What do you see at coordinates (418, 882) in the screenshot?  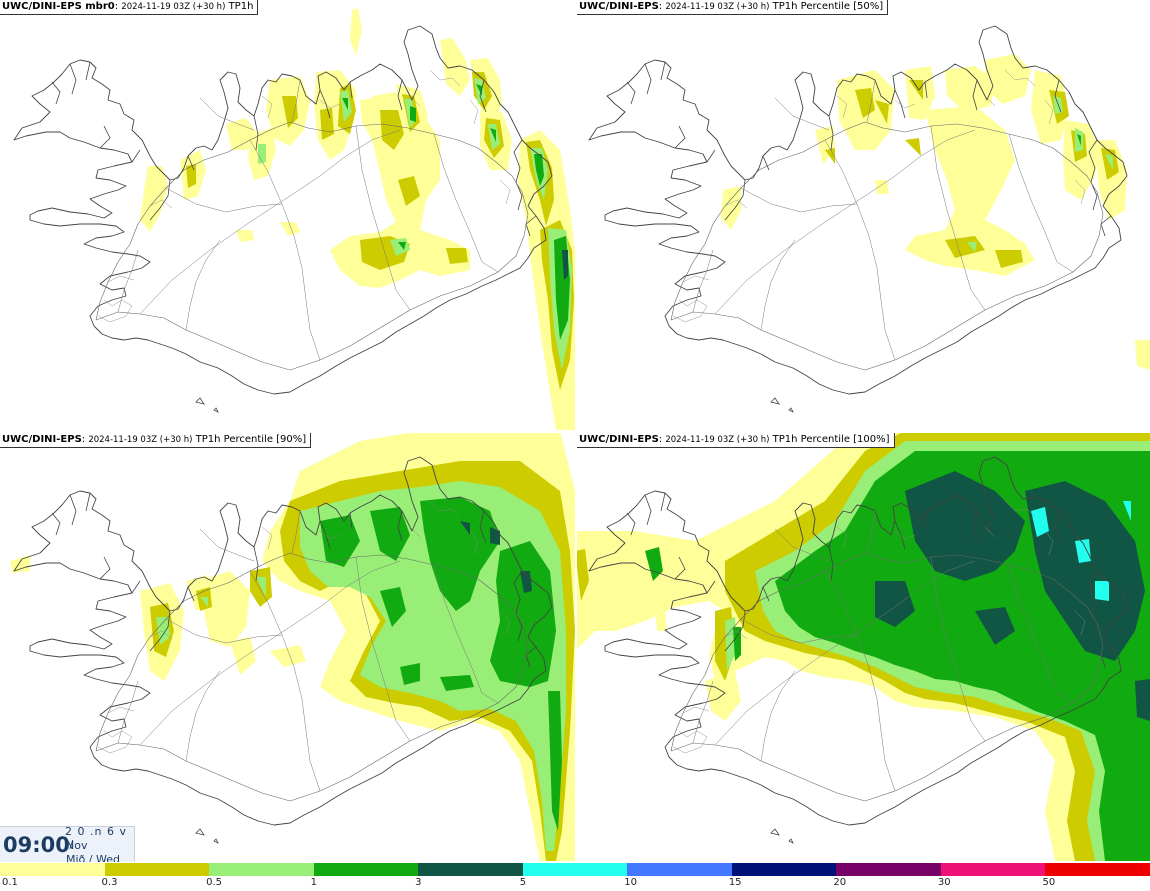 I see `legend-tick-label: 3` at bounding box center [418, 882].